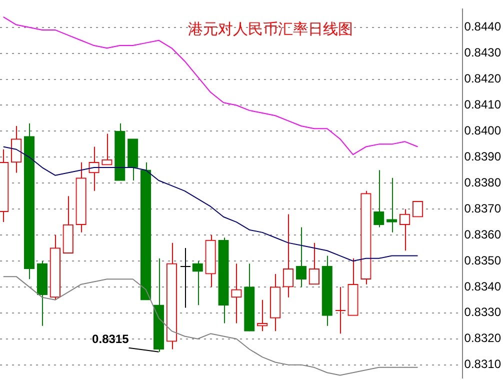 This screenshot has height=387, width=503. Describe the element at coordinates (270, 29) in the screenshot. I see `text: 港元对人民币汇率日线图` at that location.